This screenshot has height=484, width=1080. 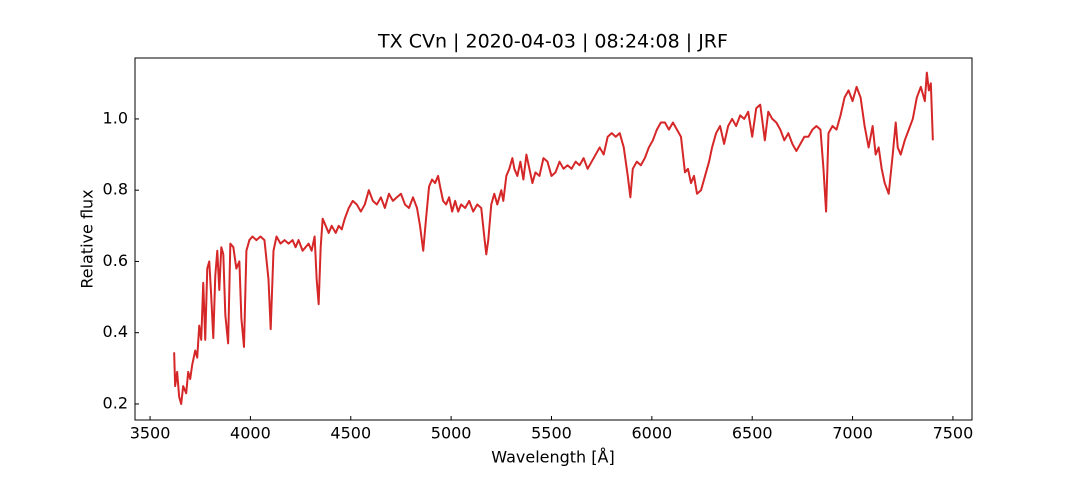 I want to click on chart-title: TX CVn | 2020-04-03 | 08:24:08 | JRF, so click(x=552, y=42).